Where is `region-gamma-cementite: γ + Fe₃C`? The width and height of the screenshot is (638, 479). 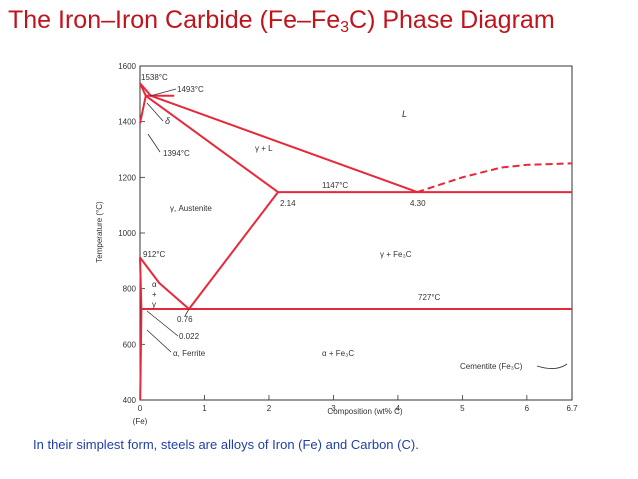 region-gamma-cementite: γ + Fe₃C is located at coordinates (396, 254).